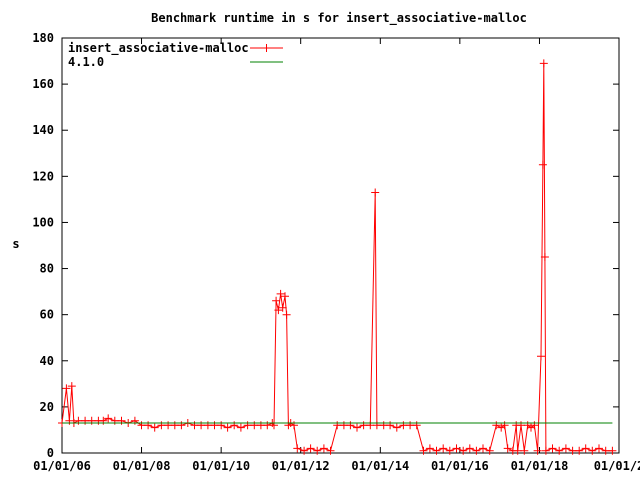 The height and width of the screenshot is (485, 640). I want to click on y-tick-label: 20, so click(47, 407).